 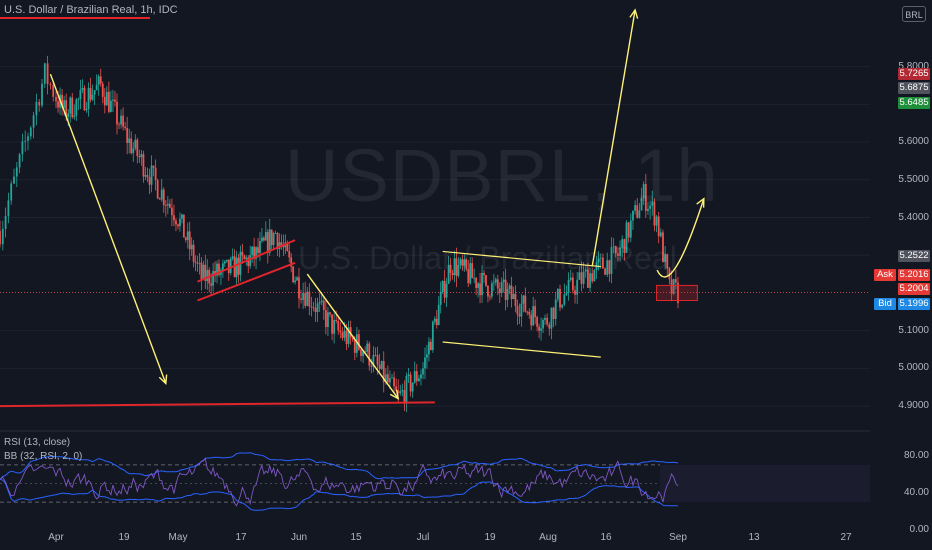 What do you see at coordinates (913, 330) in the screenshot?
I see `y-tick-label: 5.1000` at bounding box center [913, 330].